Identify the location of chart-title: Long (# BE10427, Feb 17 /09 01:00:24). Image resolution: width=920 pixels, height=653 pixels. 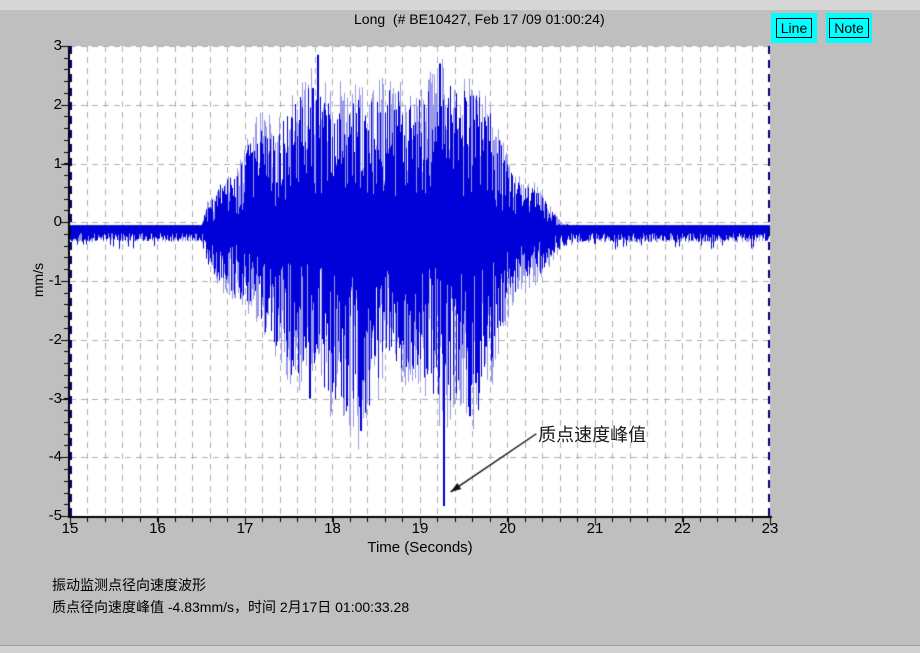
(479, 19).